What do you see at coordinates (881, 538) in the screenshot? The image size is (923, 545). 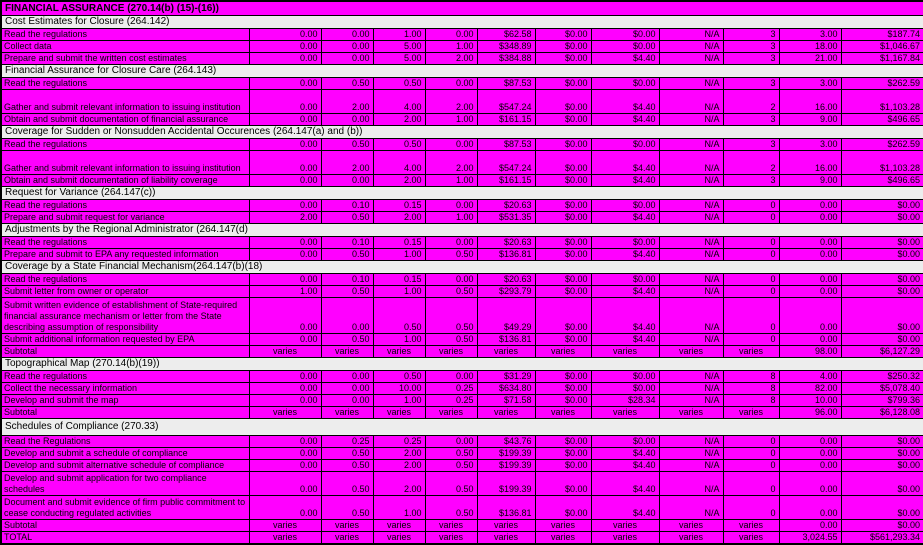 I see `total-value-cell: $561,293.34` at bounding box center [881, 538].